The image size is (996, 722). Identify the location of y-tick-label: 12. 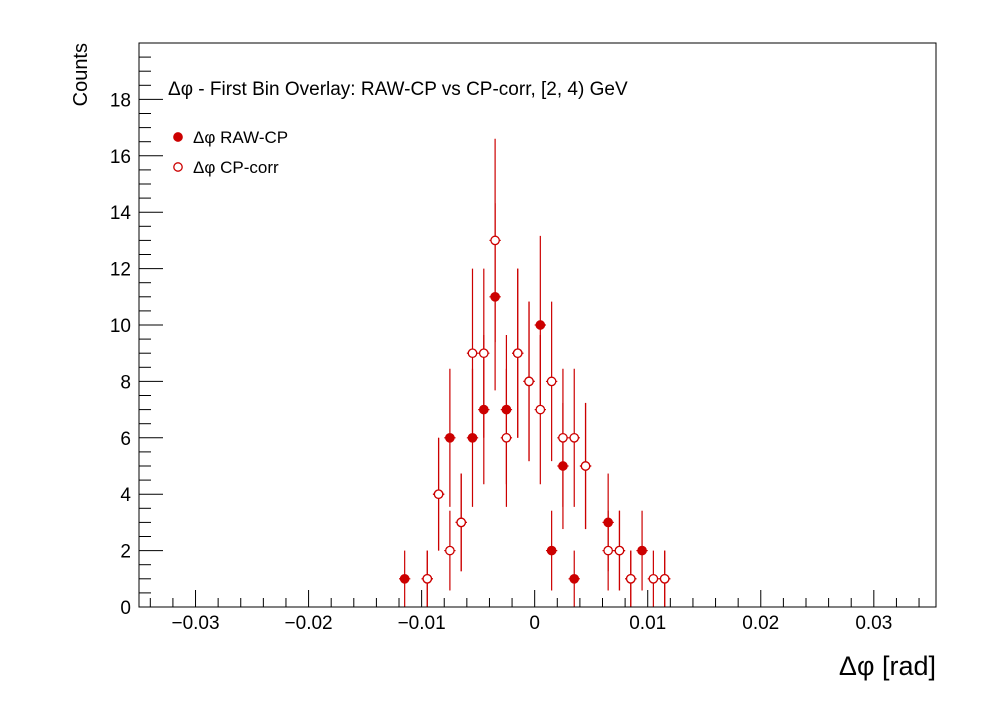
(120, 270).